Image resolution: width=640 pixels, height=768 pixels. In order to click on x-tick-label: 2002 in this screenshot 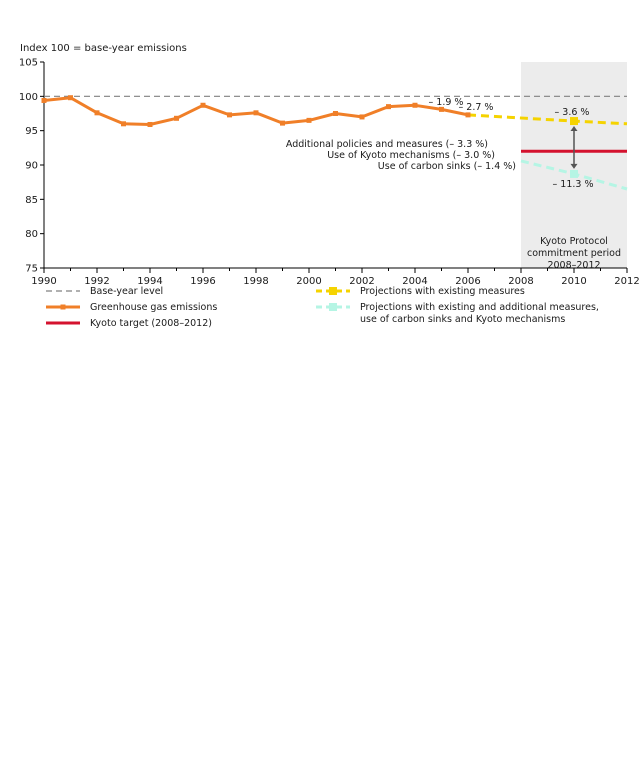, I will do `click(361, 281)`.